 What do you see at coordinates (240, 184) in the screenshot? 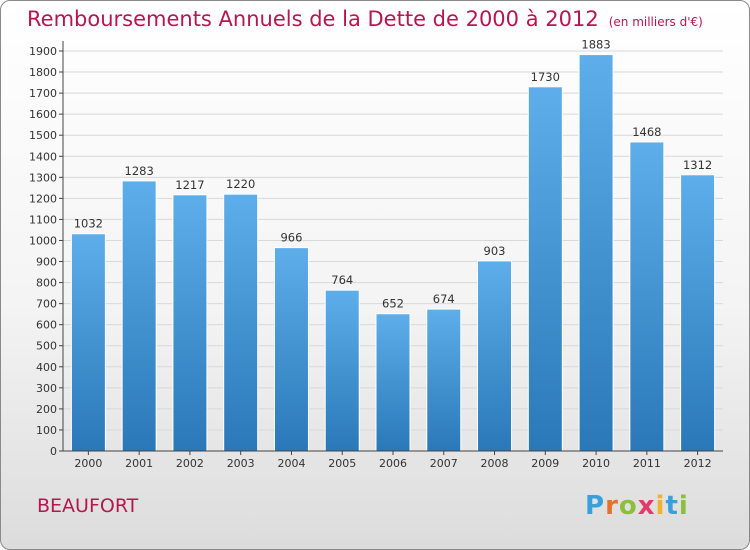
I see `bar-value-label: 1220` at bounding box center [240, 184].